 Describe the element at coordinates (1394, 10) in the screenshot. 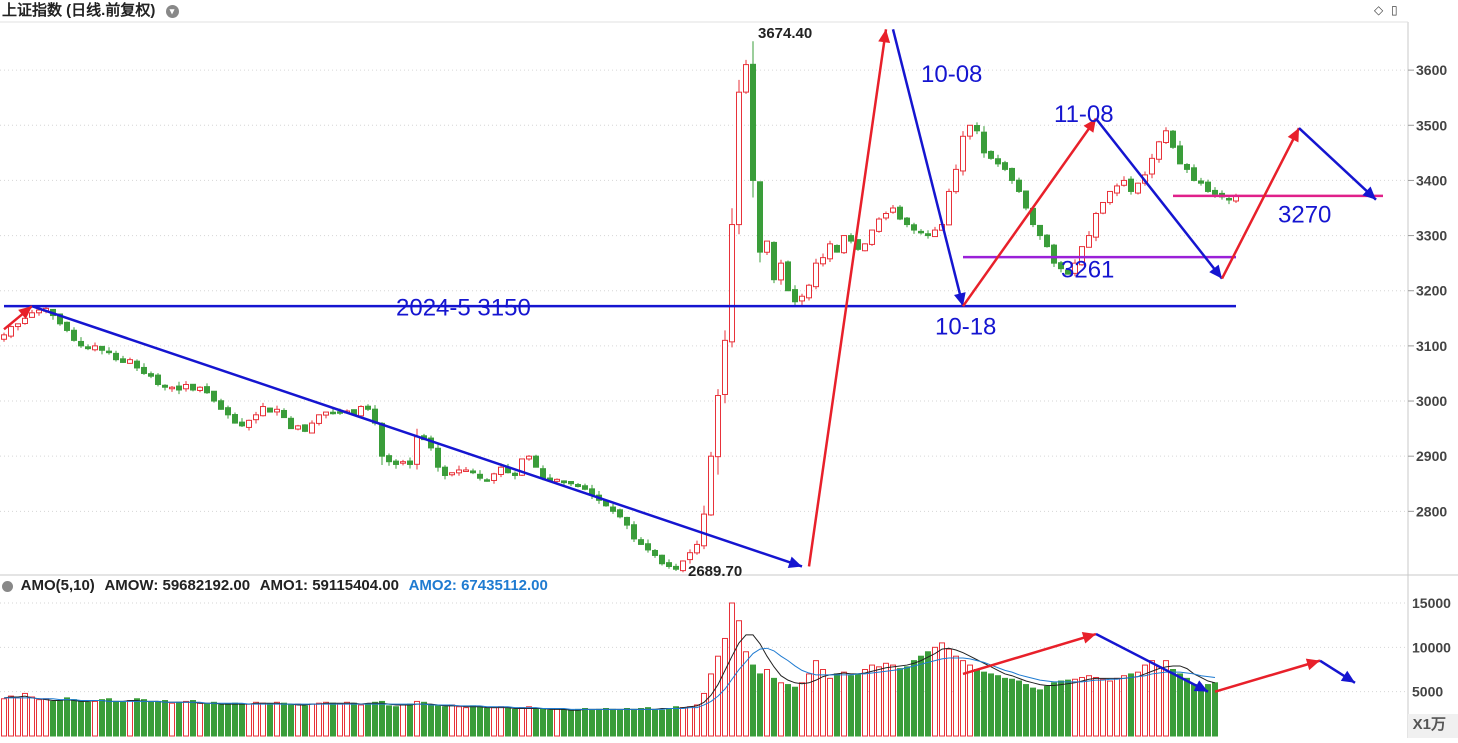

I see `window-icon: ▯` at that location.